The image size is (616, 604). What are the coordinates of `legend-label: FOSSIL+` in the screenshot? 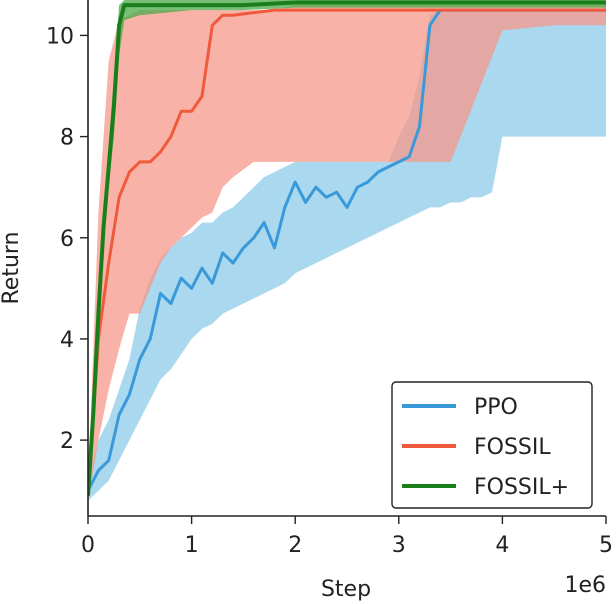 It's located at (521, 487).